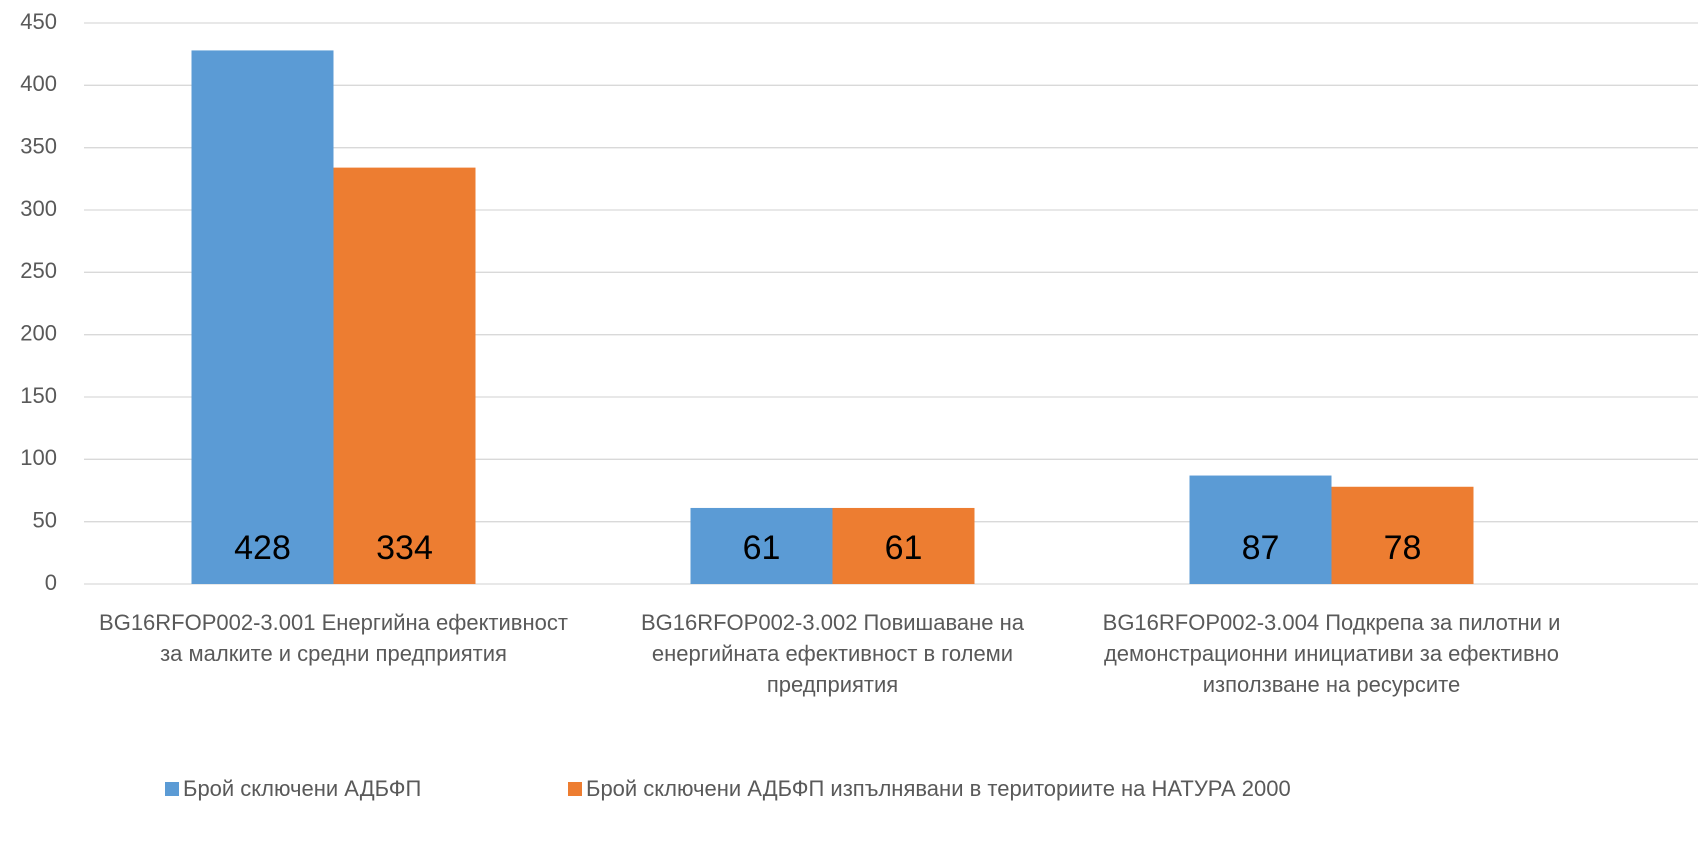 This screenshot has width=1698, height=868. Describe the element at coordinates (38, 208) in the screenshot. I see `y-tick-label: 300` at that location.